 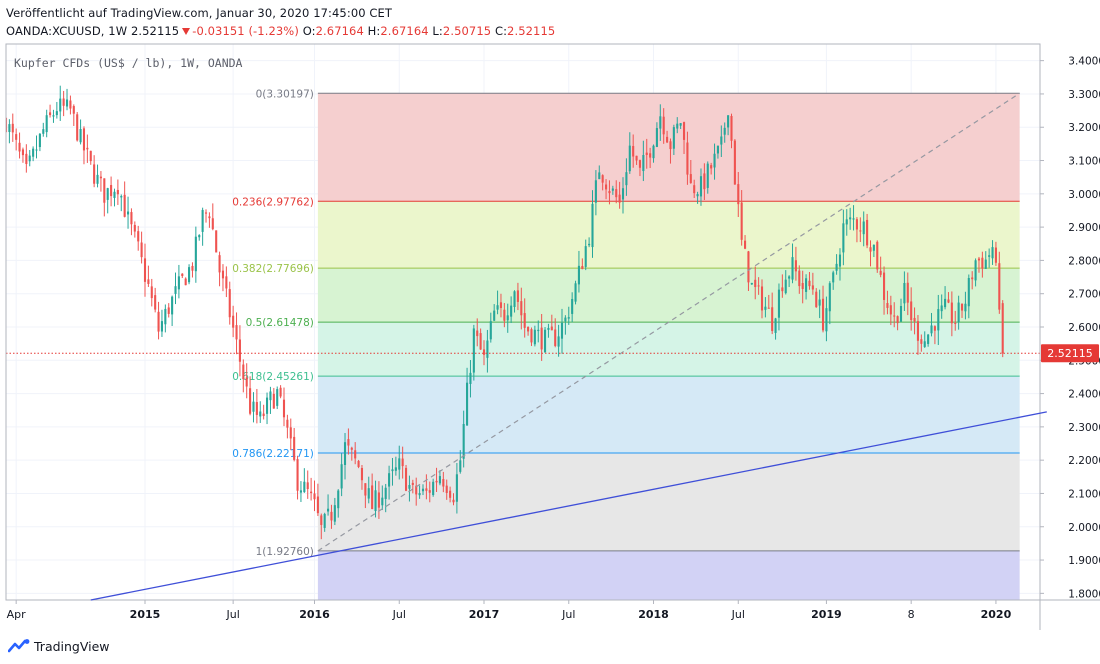 I want to click on last-price-badge-label: 2.52115, so click(x=1070, y=353).